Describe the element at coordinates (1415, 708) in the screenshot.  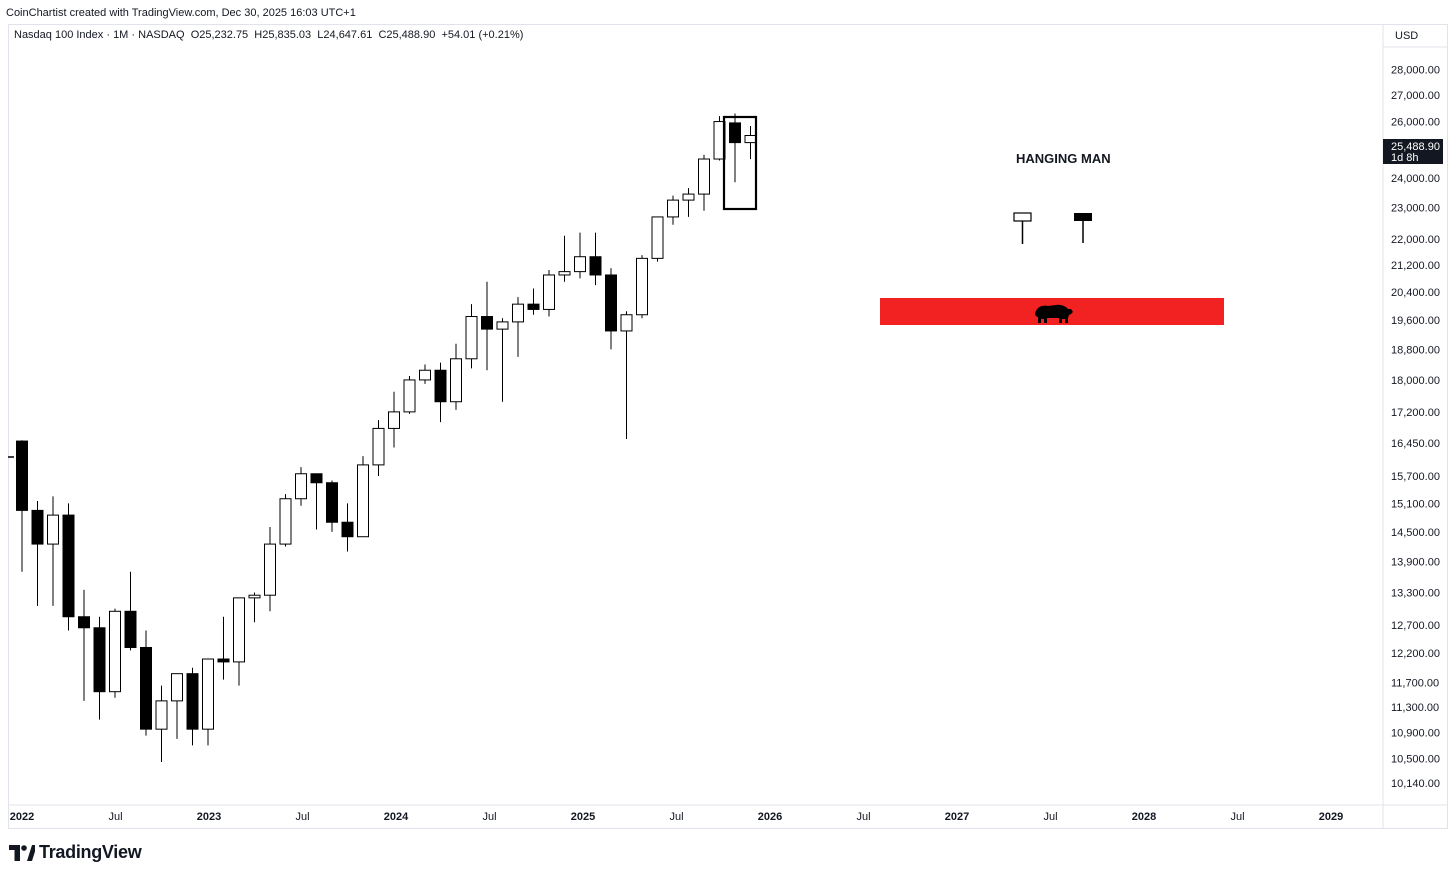
I see `price-tick-label: 11,300.00` at that location.